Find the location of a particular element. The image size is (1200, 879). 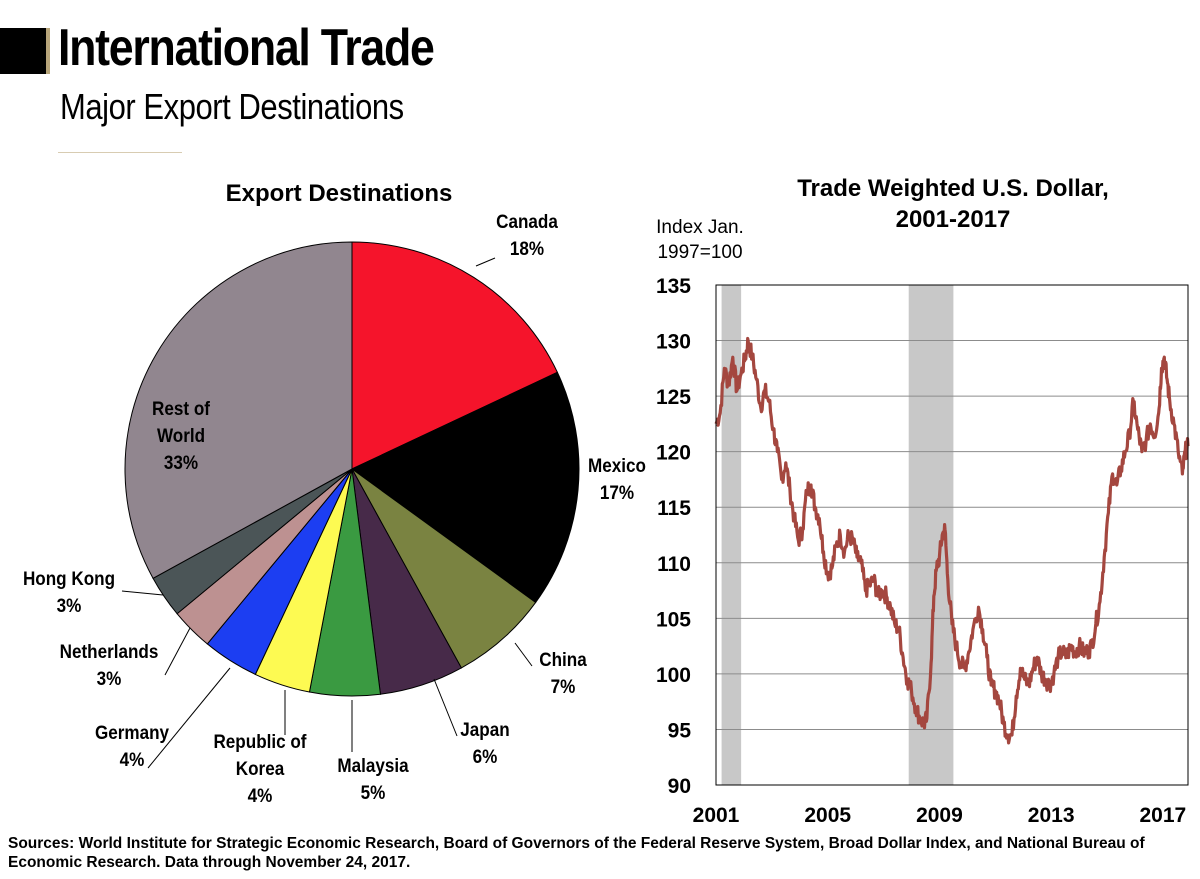

x-tick-2017: 2017 is located at coordinates (1163, 815).